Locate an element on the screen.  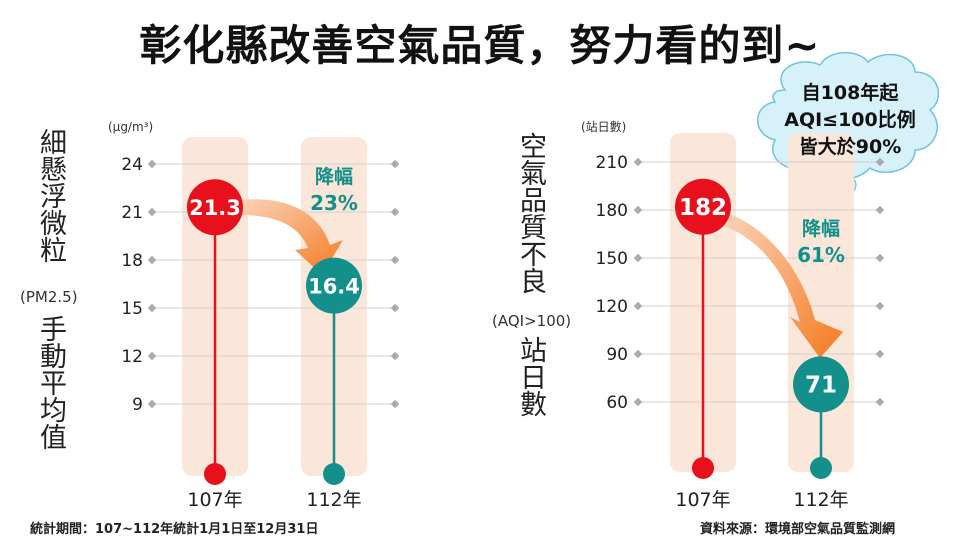
y-tick-label: 60 is located at coordinates (617, 403).